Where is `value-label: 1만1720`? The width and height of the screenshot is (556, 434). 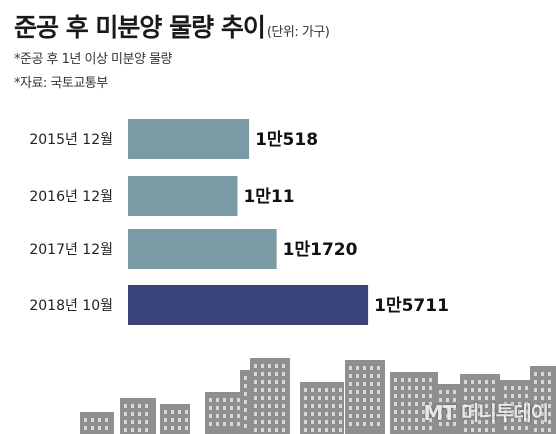 value-label: 1만1720 is located at coordinates (320, 250).